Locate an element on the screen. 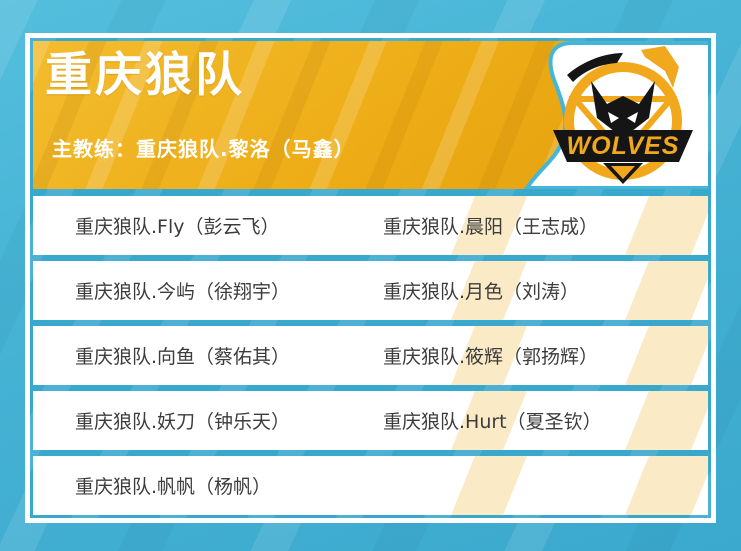 The width and height of the screenshot is (741, 551). player-name-left: 重庆狼队.Fly（彭云飞） is located at coordinates (177, 227).